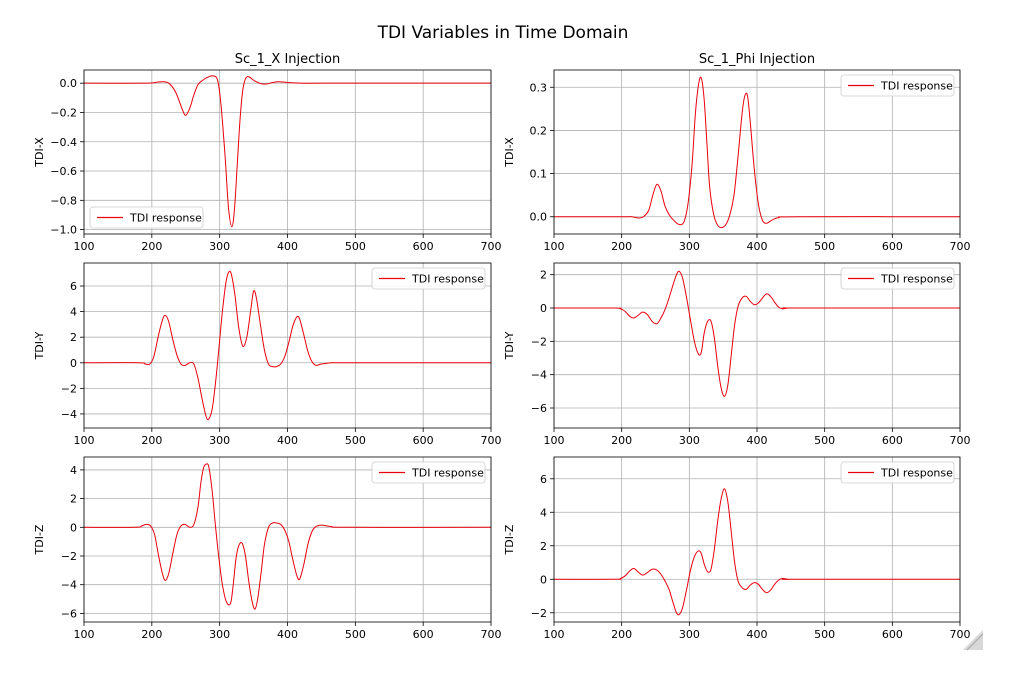 Image resolution: width=1020 pixels, height=673 pixels. Describe the element at coordinates (63, 171) in the screenshot. I see `y-tick-label: −0.6` at that location.